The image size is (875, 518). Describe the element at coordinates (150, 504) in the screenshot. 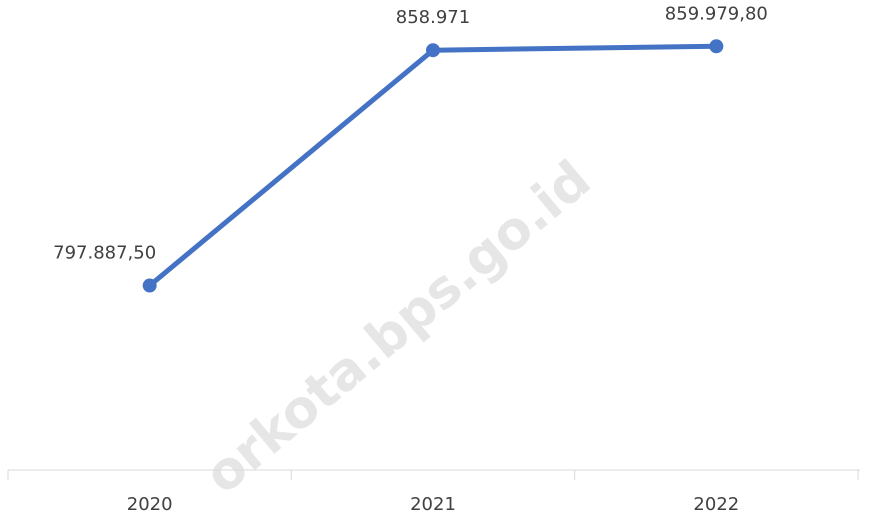

I see `x-tick-label: 2020` at that location.